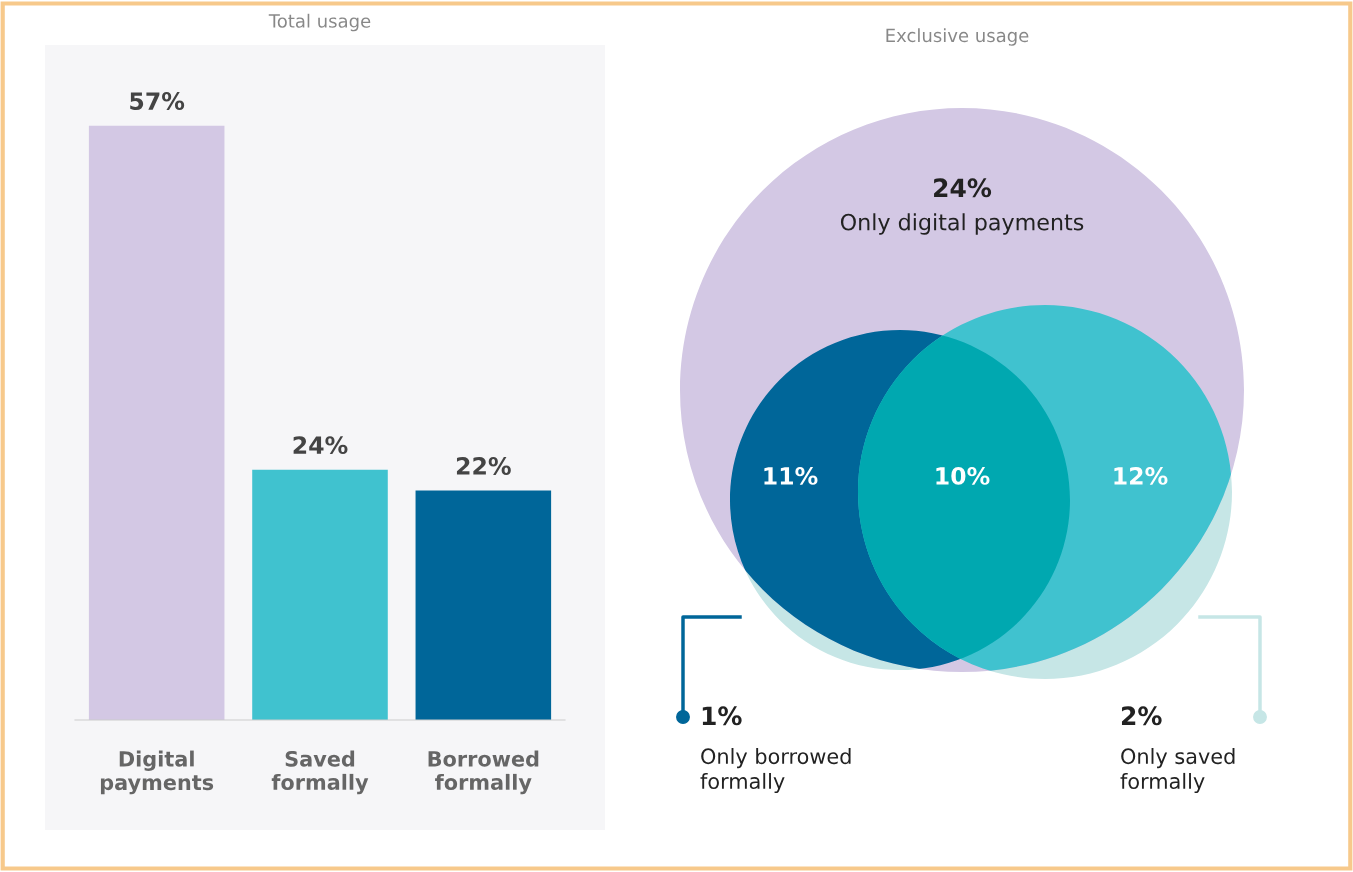 The width and height of the screenshot is (1353, 872). Describe the element at coordinates (320, 772) in the screenshot. I see `x-tick-label: Saved formally` at that location.